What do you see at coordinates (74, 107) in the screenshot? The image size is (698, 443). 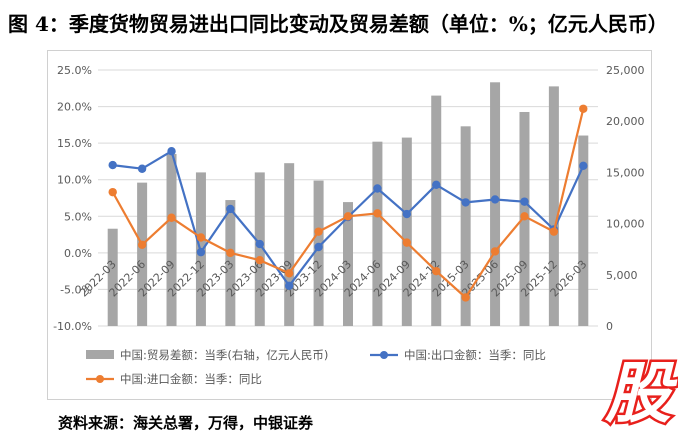 I see `left-tick-label: 20.0%` at bounding box center [74, 107].